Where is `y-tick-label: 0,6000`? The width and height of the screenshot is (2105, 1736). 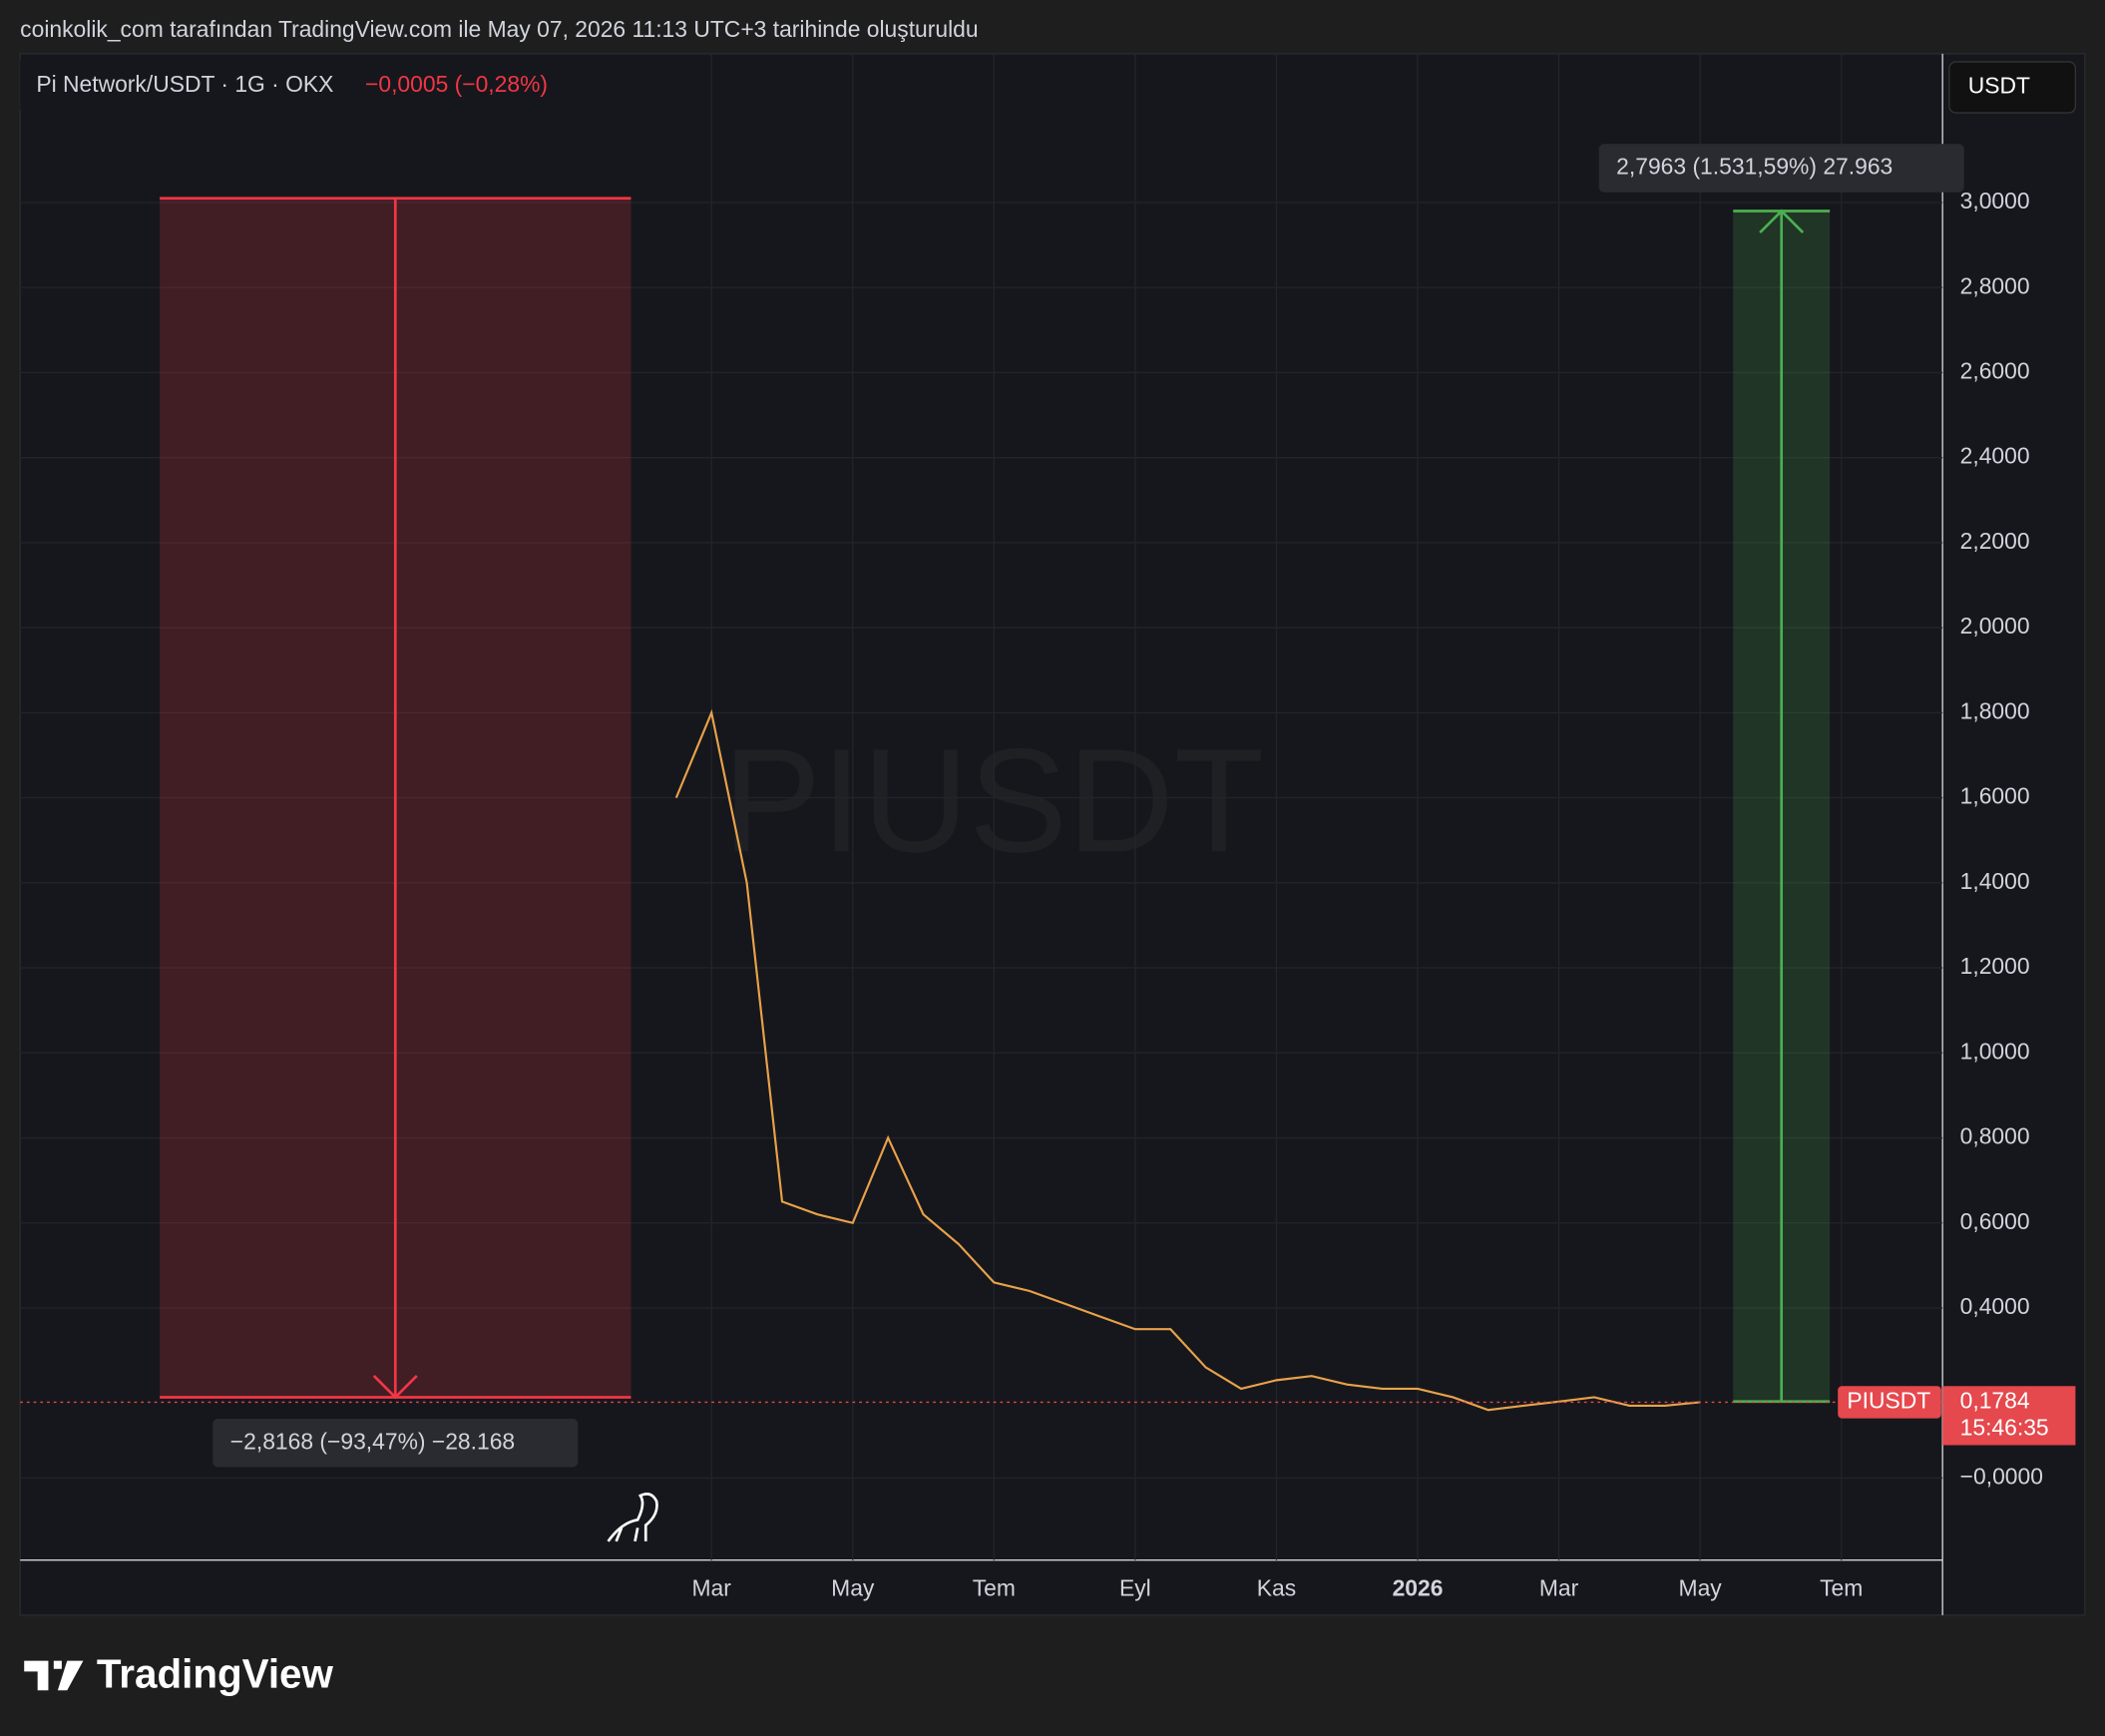
y-tick-label: 0,6000 is located at coordinates (1995, 1221).